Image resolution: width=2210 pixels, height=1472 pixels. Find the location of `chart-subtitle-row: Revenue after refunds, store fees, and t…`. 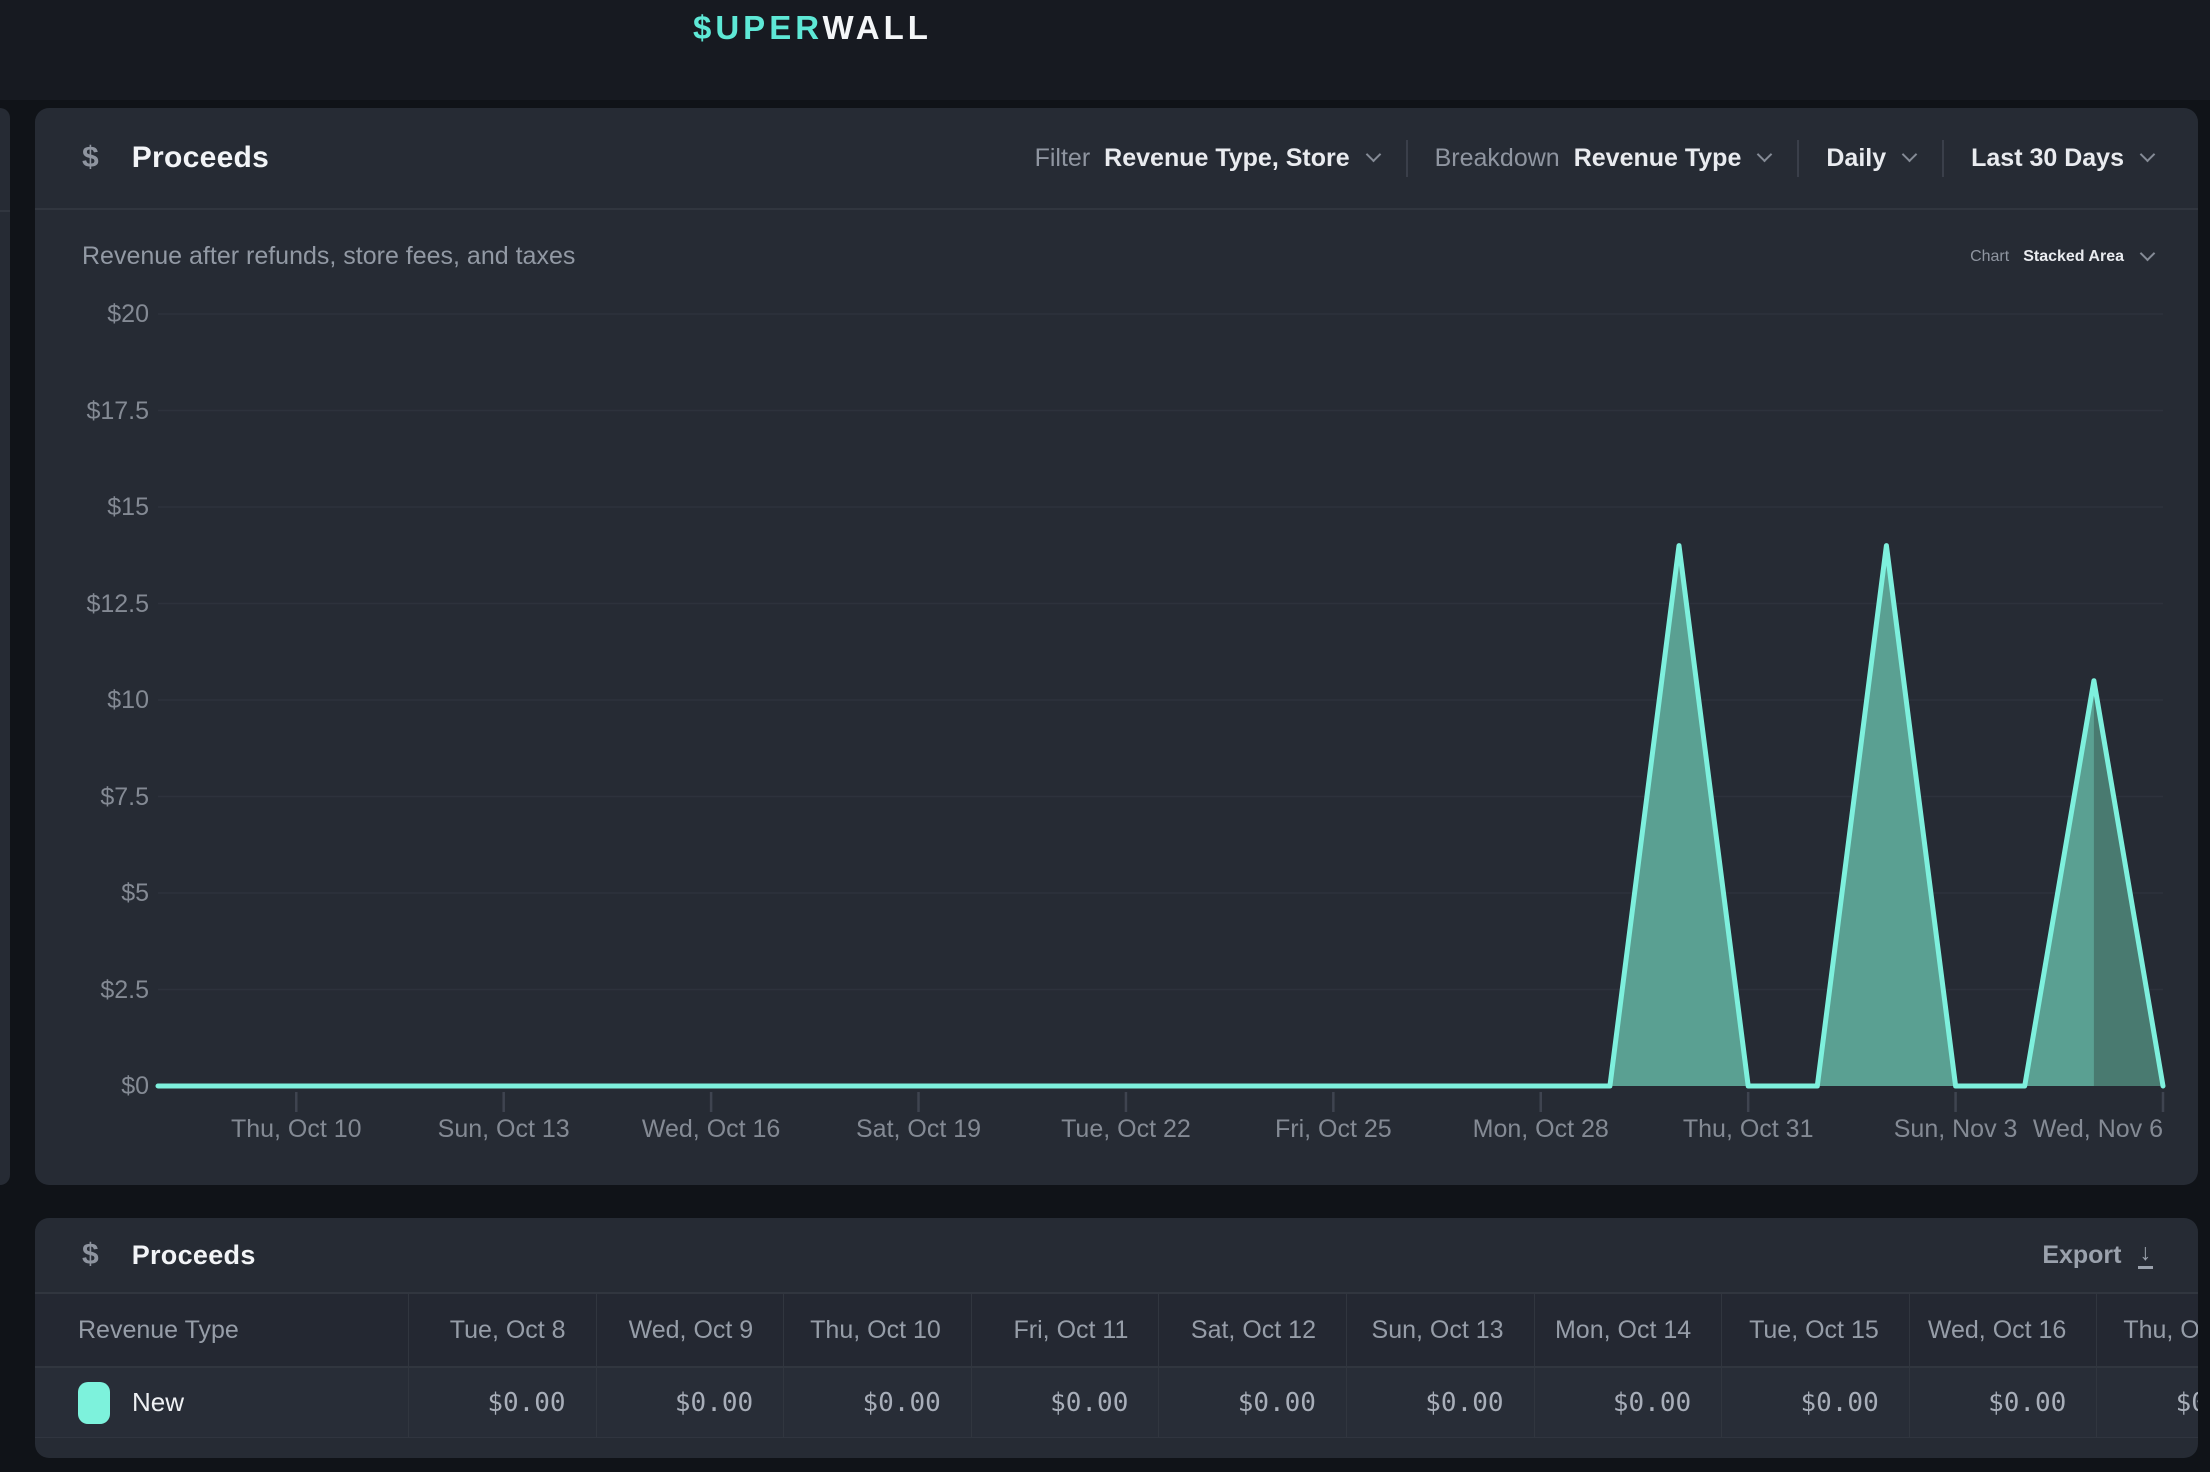

chart-subtitle-row: Revenue after refunds, store fees, and t… is located at coordinates (1116, 256).